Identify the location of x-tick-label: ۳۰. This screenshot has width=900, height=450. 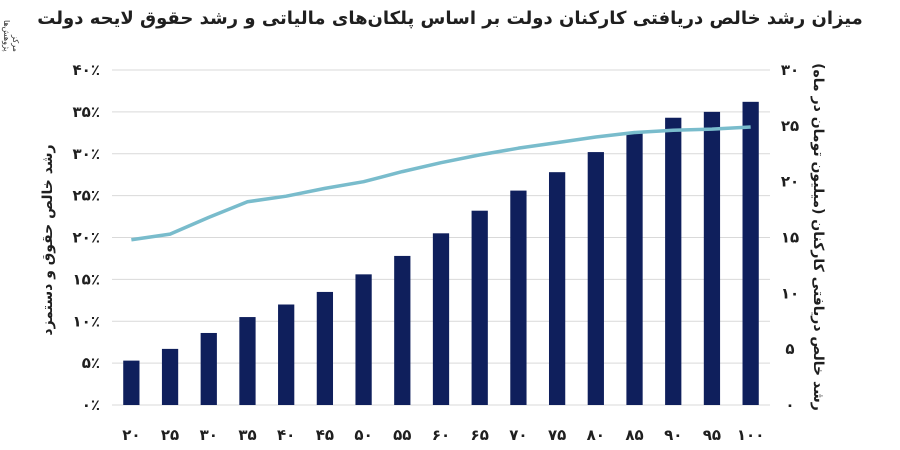
(209, 435).